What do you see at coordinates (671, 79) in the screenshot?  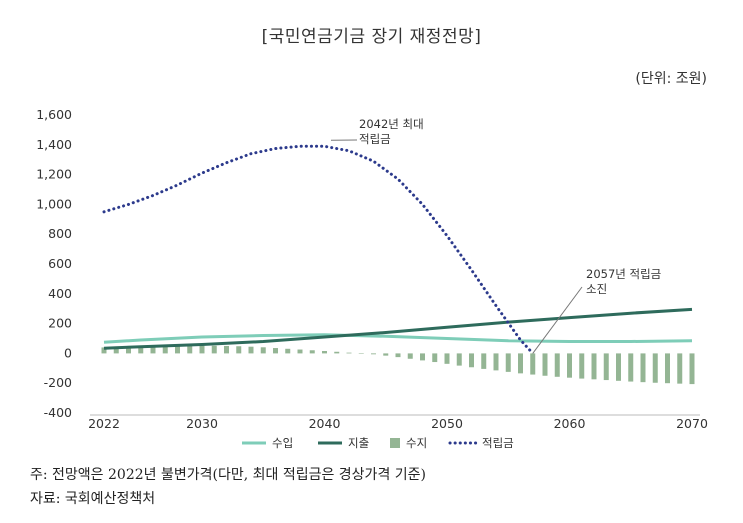 I see `unit-label: (단위: 조원)` at bounding box center [671, 79].